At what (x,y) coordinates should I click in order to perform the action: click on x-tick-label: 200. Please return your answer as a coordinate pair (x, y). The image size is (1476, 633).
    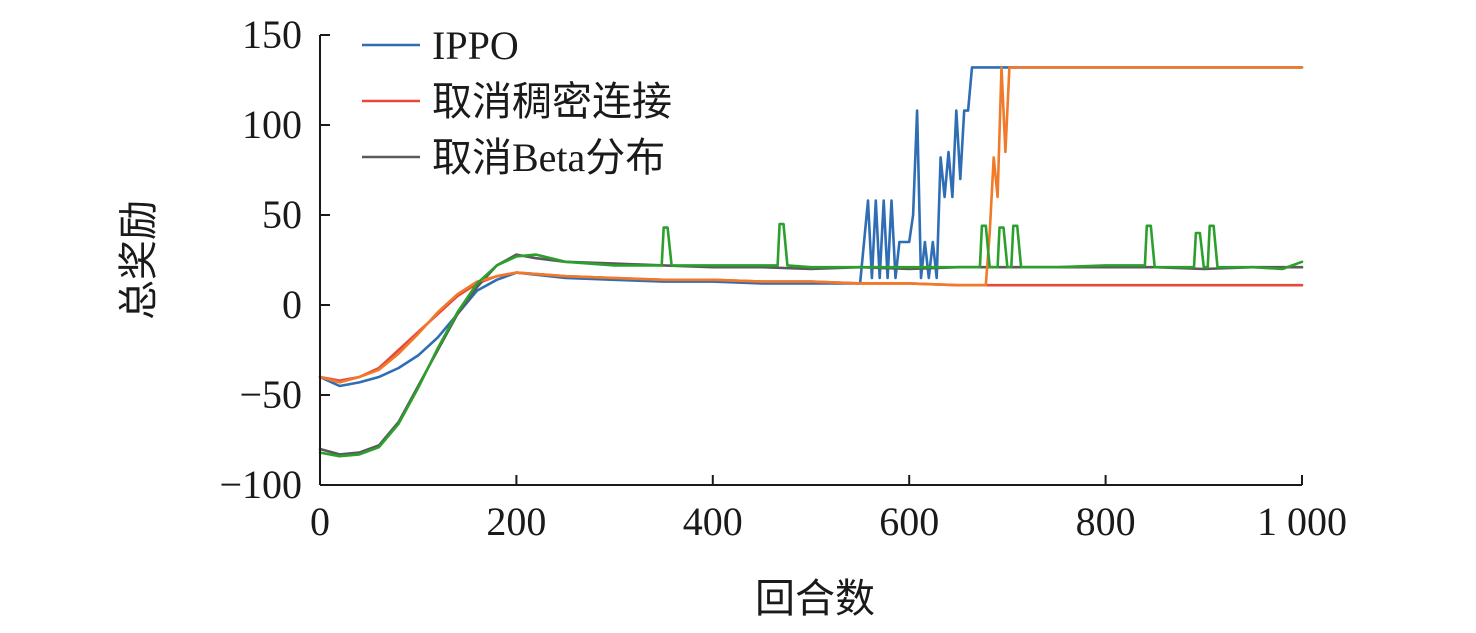
    Looking at the image, I should click on (516, 521).